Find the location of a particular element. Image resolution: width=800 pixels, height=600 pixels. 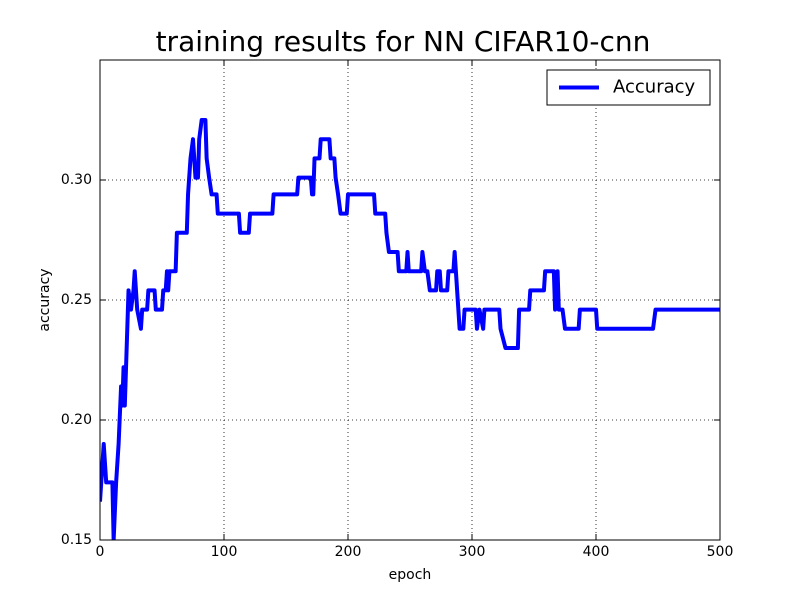

y-tick-label: 0.30 is located at coordinates (76, 180).